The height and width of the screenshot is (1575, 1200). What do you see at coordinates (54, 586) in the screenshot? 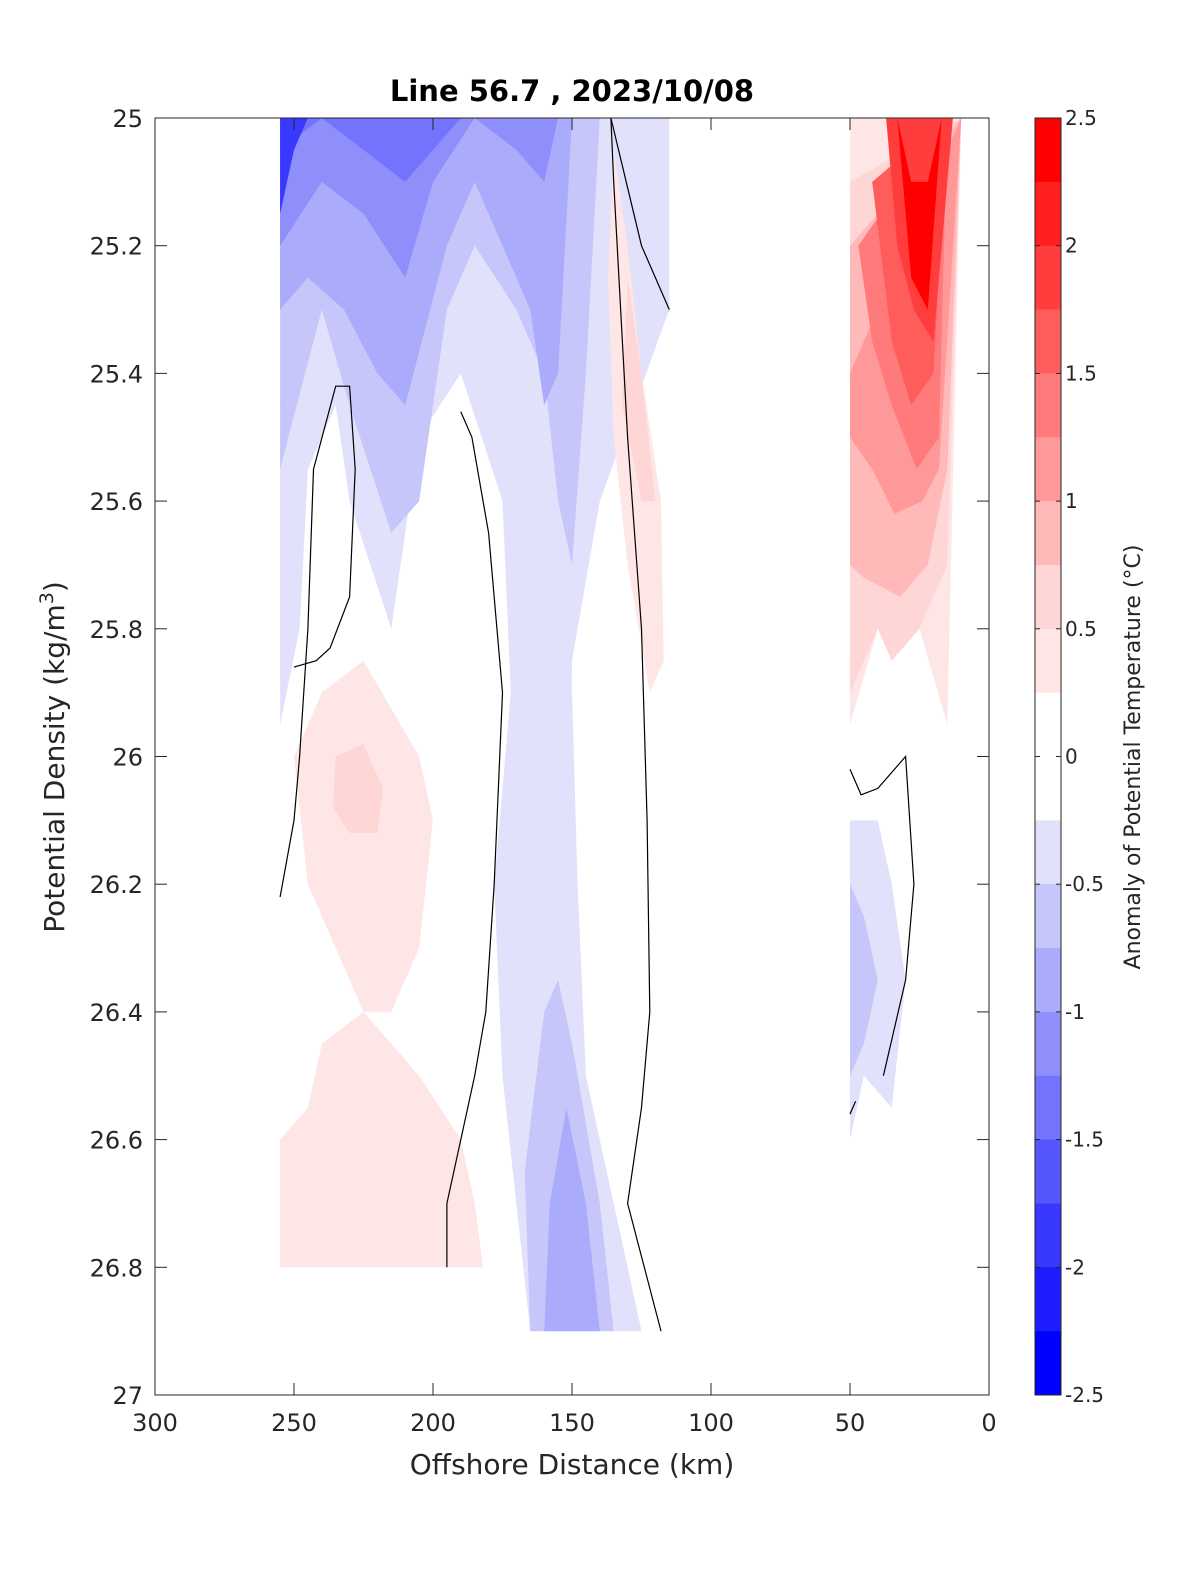
I see `y-axis-title-end: )` at bounding box center [54, 586].